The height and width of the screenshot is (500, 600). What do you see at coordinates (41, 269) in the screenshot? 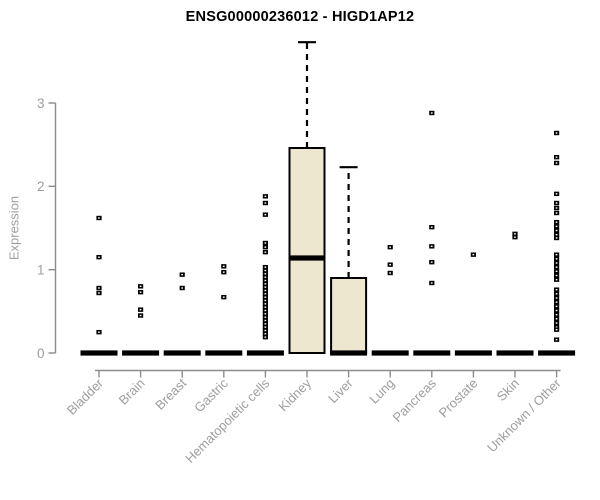
I see `y-tick-label: 1` at bounding box center [41, 269].